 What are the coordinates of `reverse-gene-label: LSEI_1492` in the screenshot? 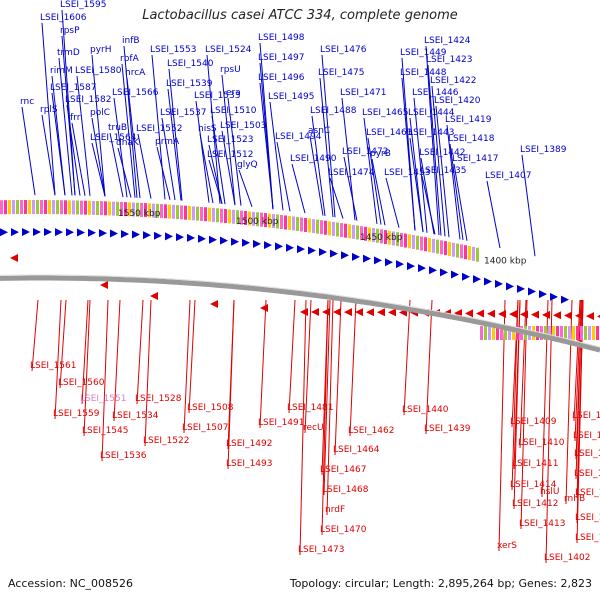 It's located at (249, 444).